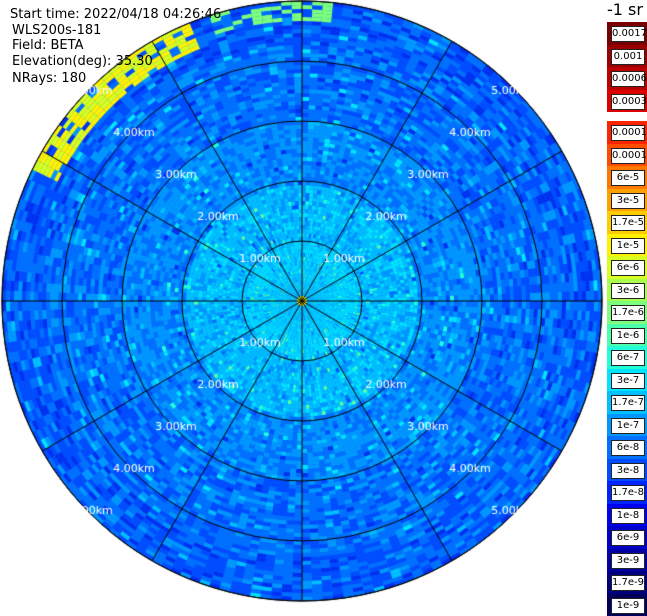 The width and height of the screenshot is (647, 616). I want to click on colorbar-tick-label: 6e-8, so click(628, 448).